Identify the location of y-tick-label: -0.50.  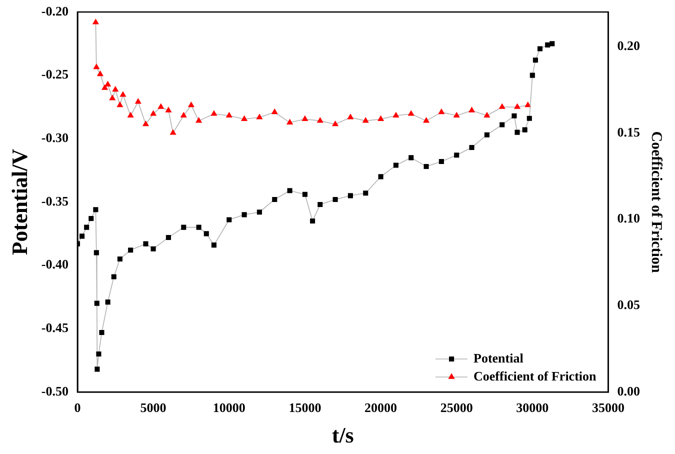
(54, 390).